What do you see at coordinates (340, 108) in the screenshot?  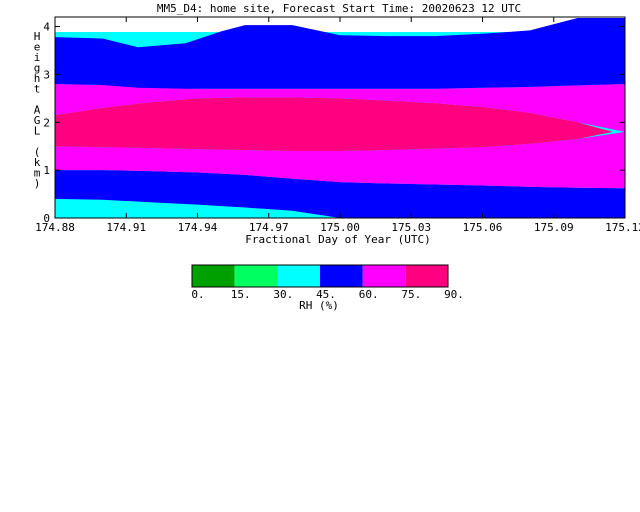 I see `region-rh-60-75-upper` at bounding box center [340, 108].